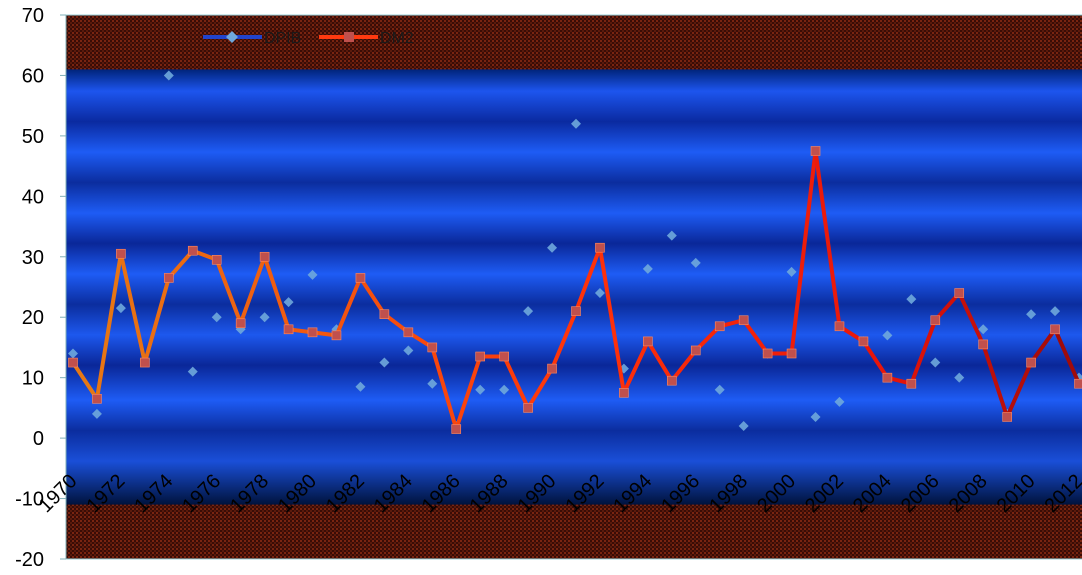 This screenshot has height=575, width=1082. I want to click on y-tick-label: 50, so click(33, 137).